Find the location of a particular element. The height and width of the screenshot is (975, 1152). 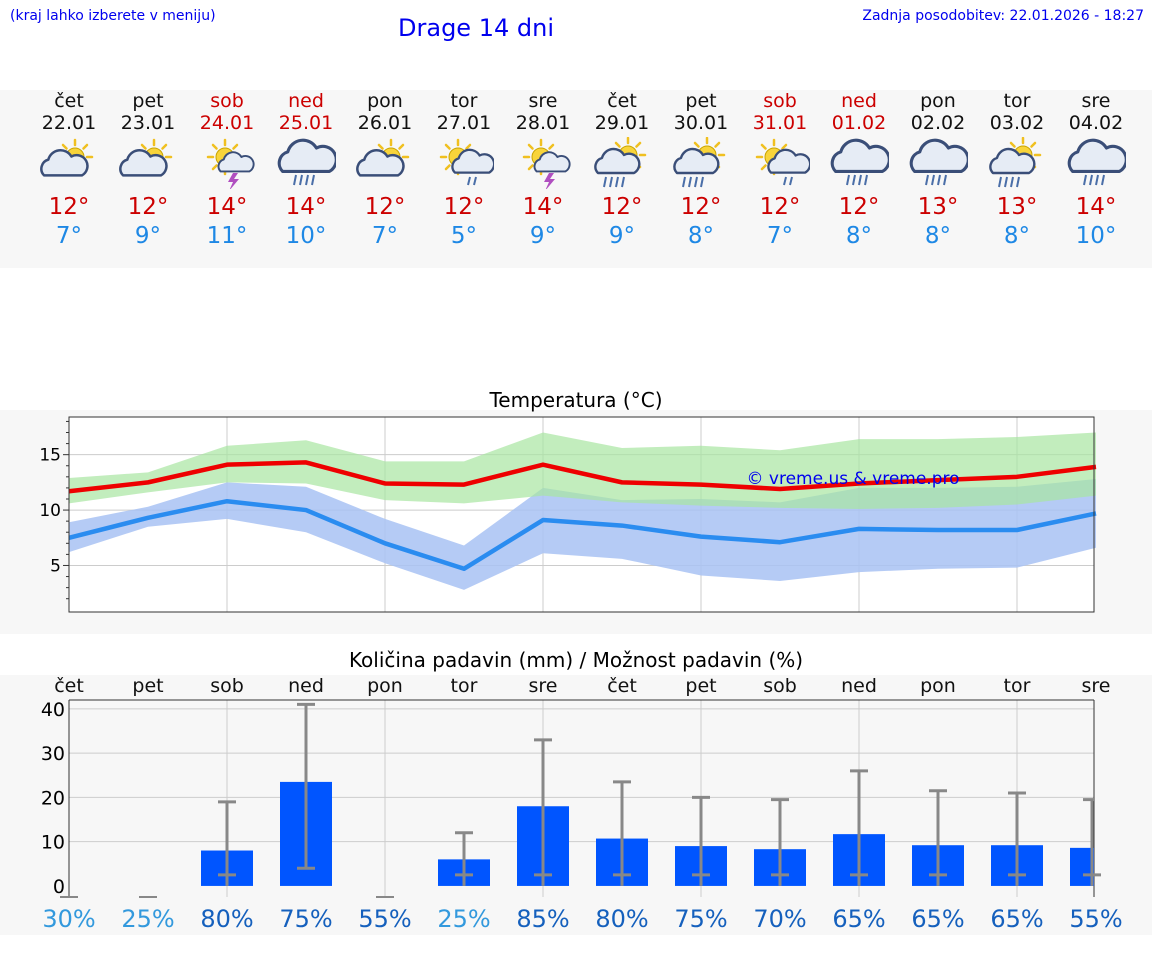

day-column: pon 26.01 12° 7° is located at coordinates (385, 170).